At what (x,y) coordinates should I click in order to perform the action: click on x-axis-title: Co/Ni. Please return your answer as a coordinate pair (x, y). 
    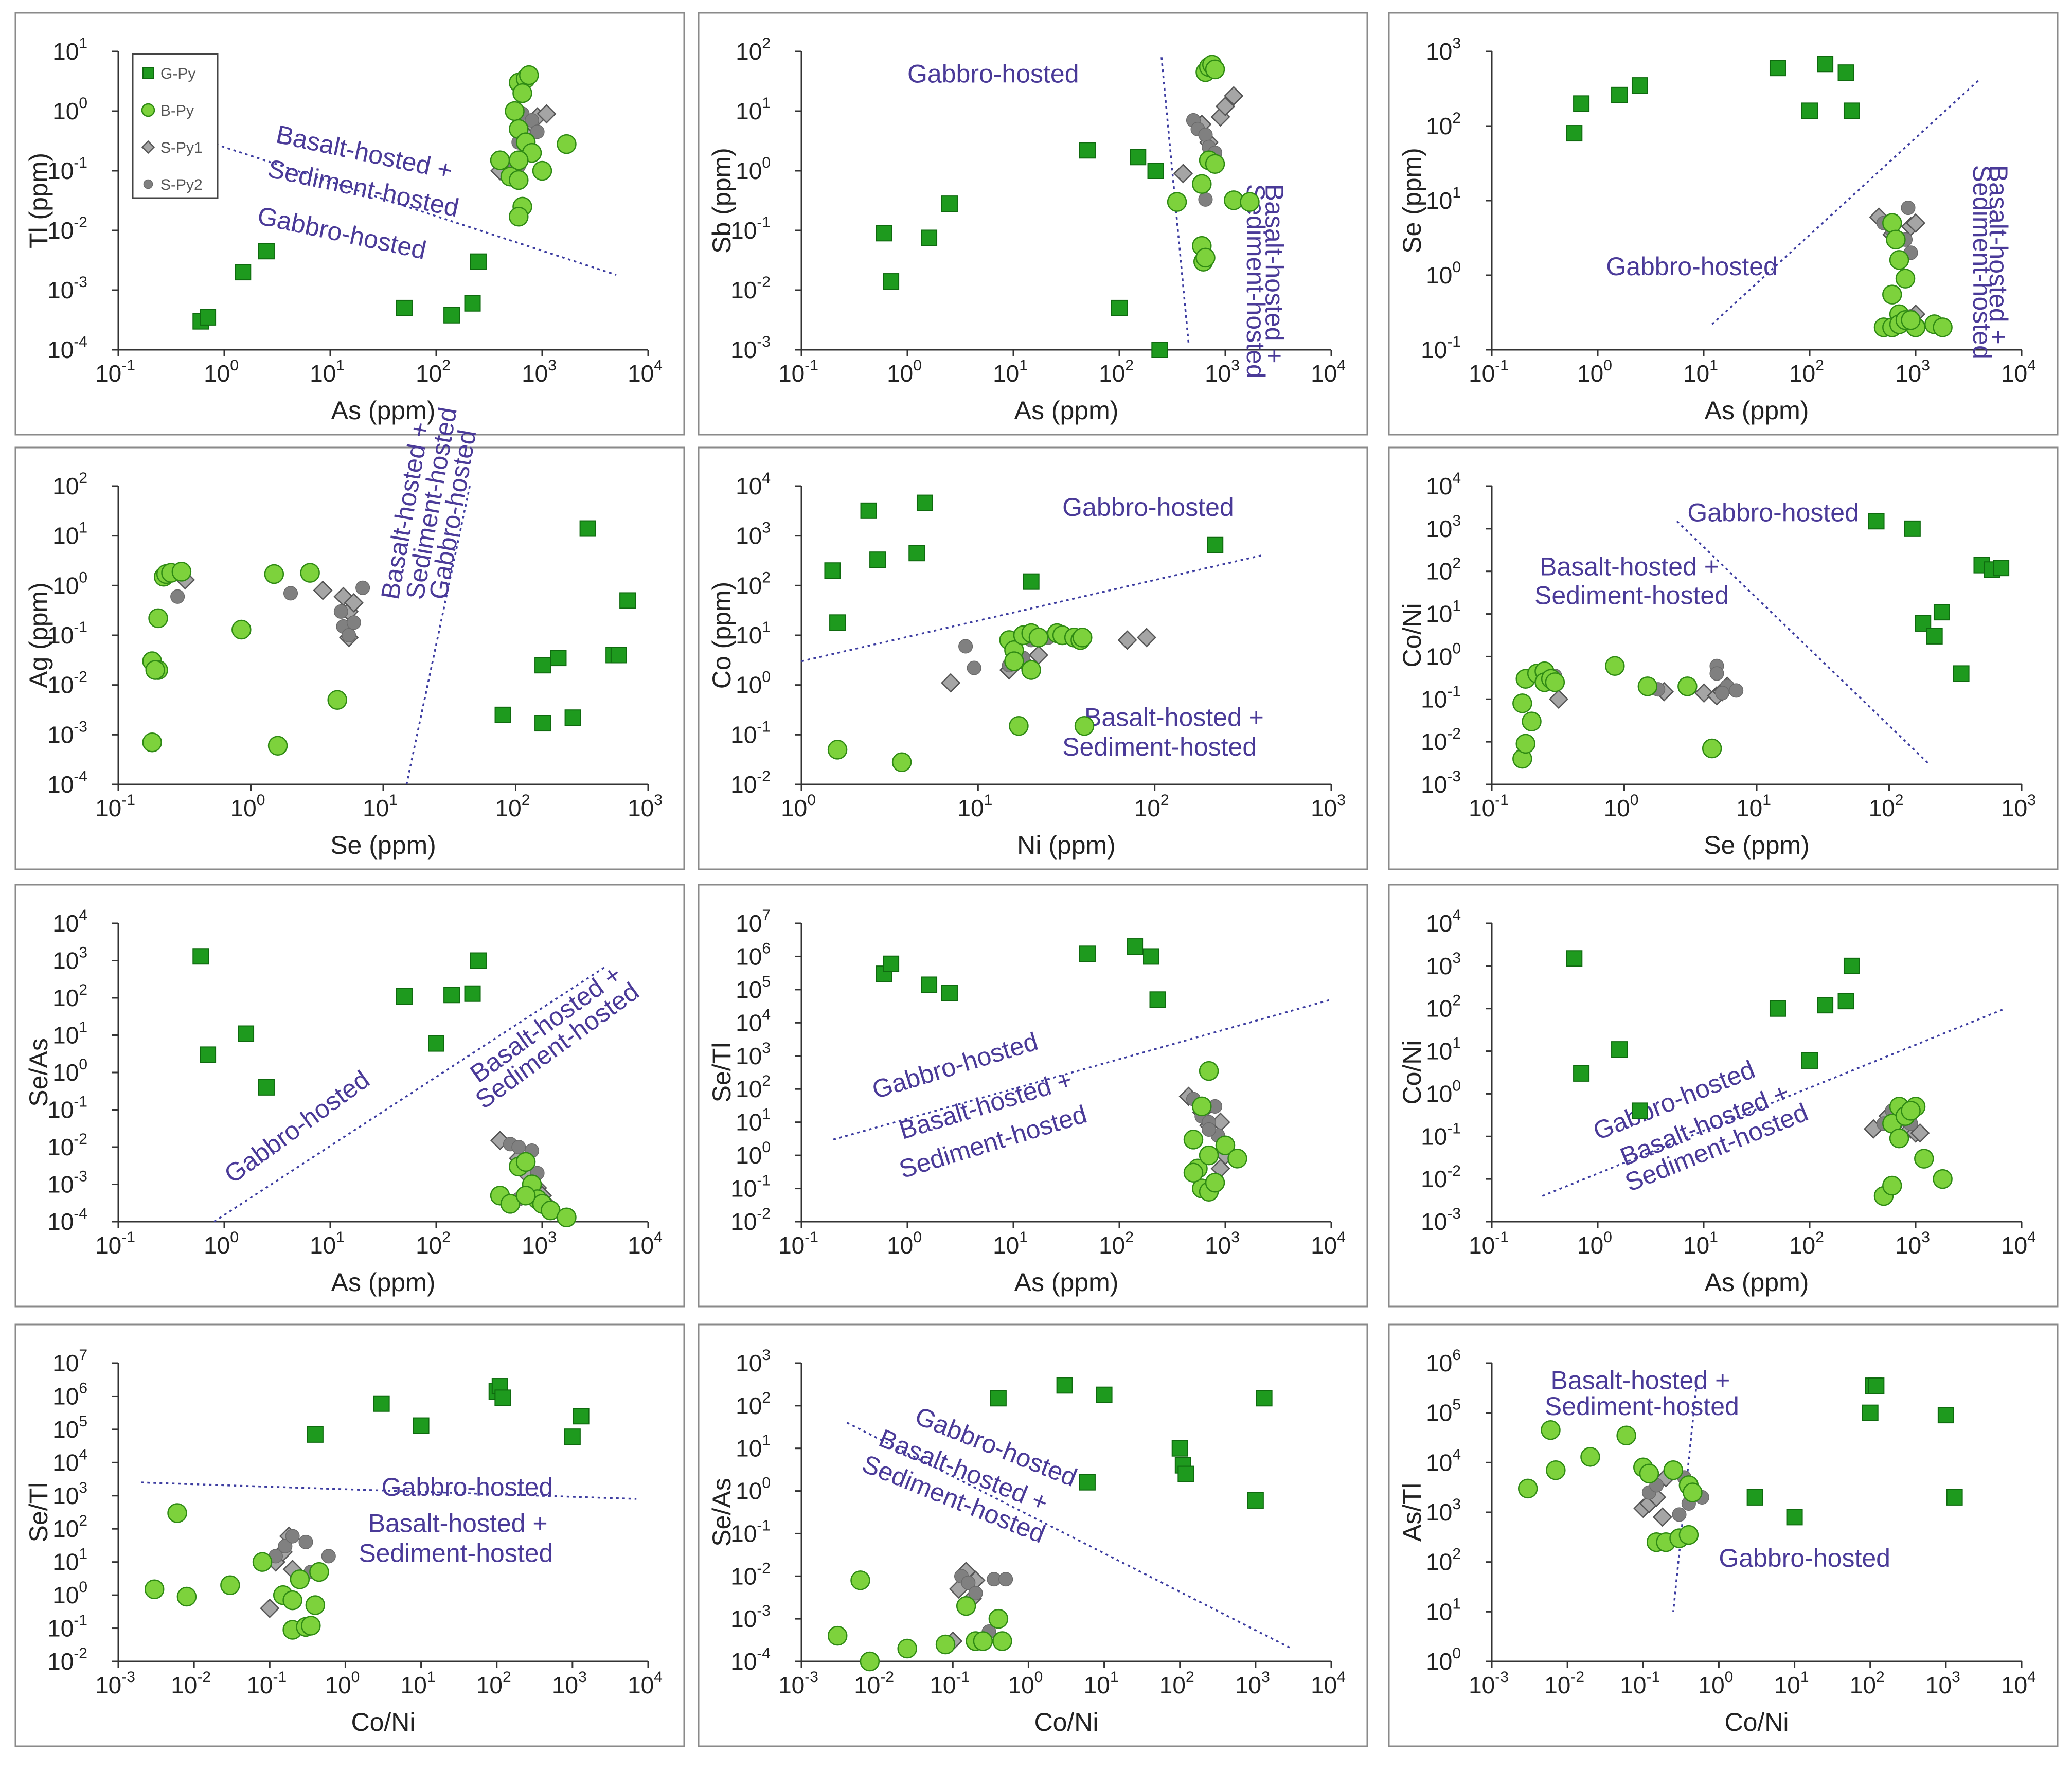
    Looking at the image, I should click on (1066, 1722).